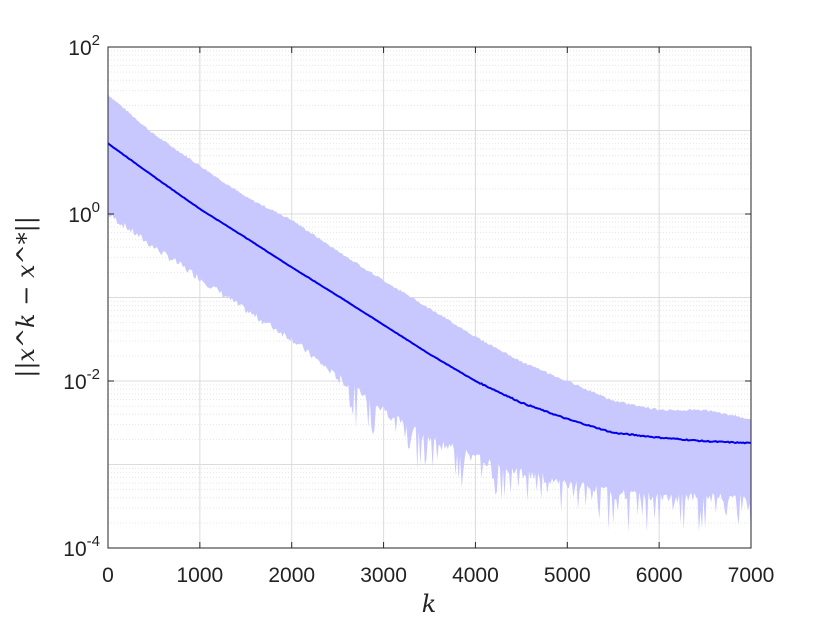 The height and width of the screenshot is (623, 830). What do you see at coordinates (81, 547) in the screenshot?
I see `y-tick-label: 10⁻⁴` at bounding box center [81, 547].